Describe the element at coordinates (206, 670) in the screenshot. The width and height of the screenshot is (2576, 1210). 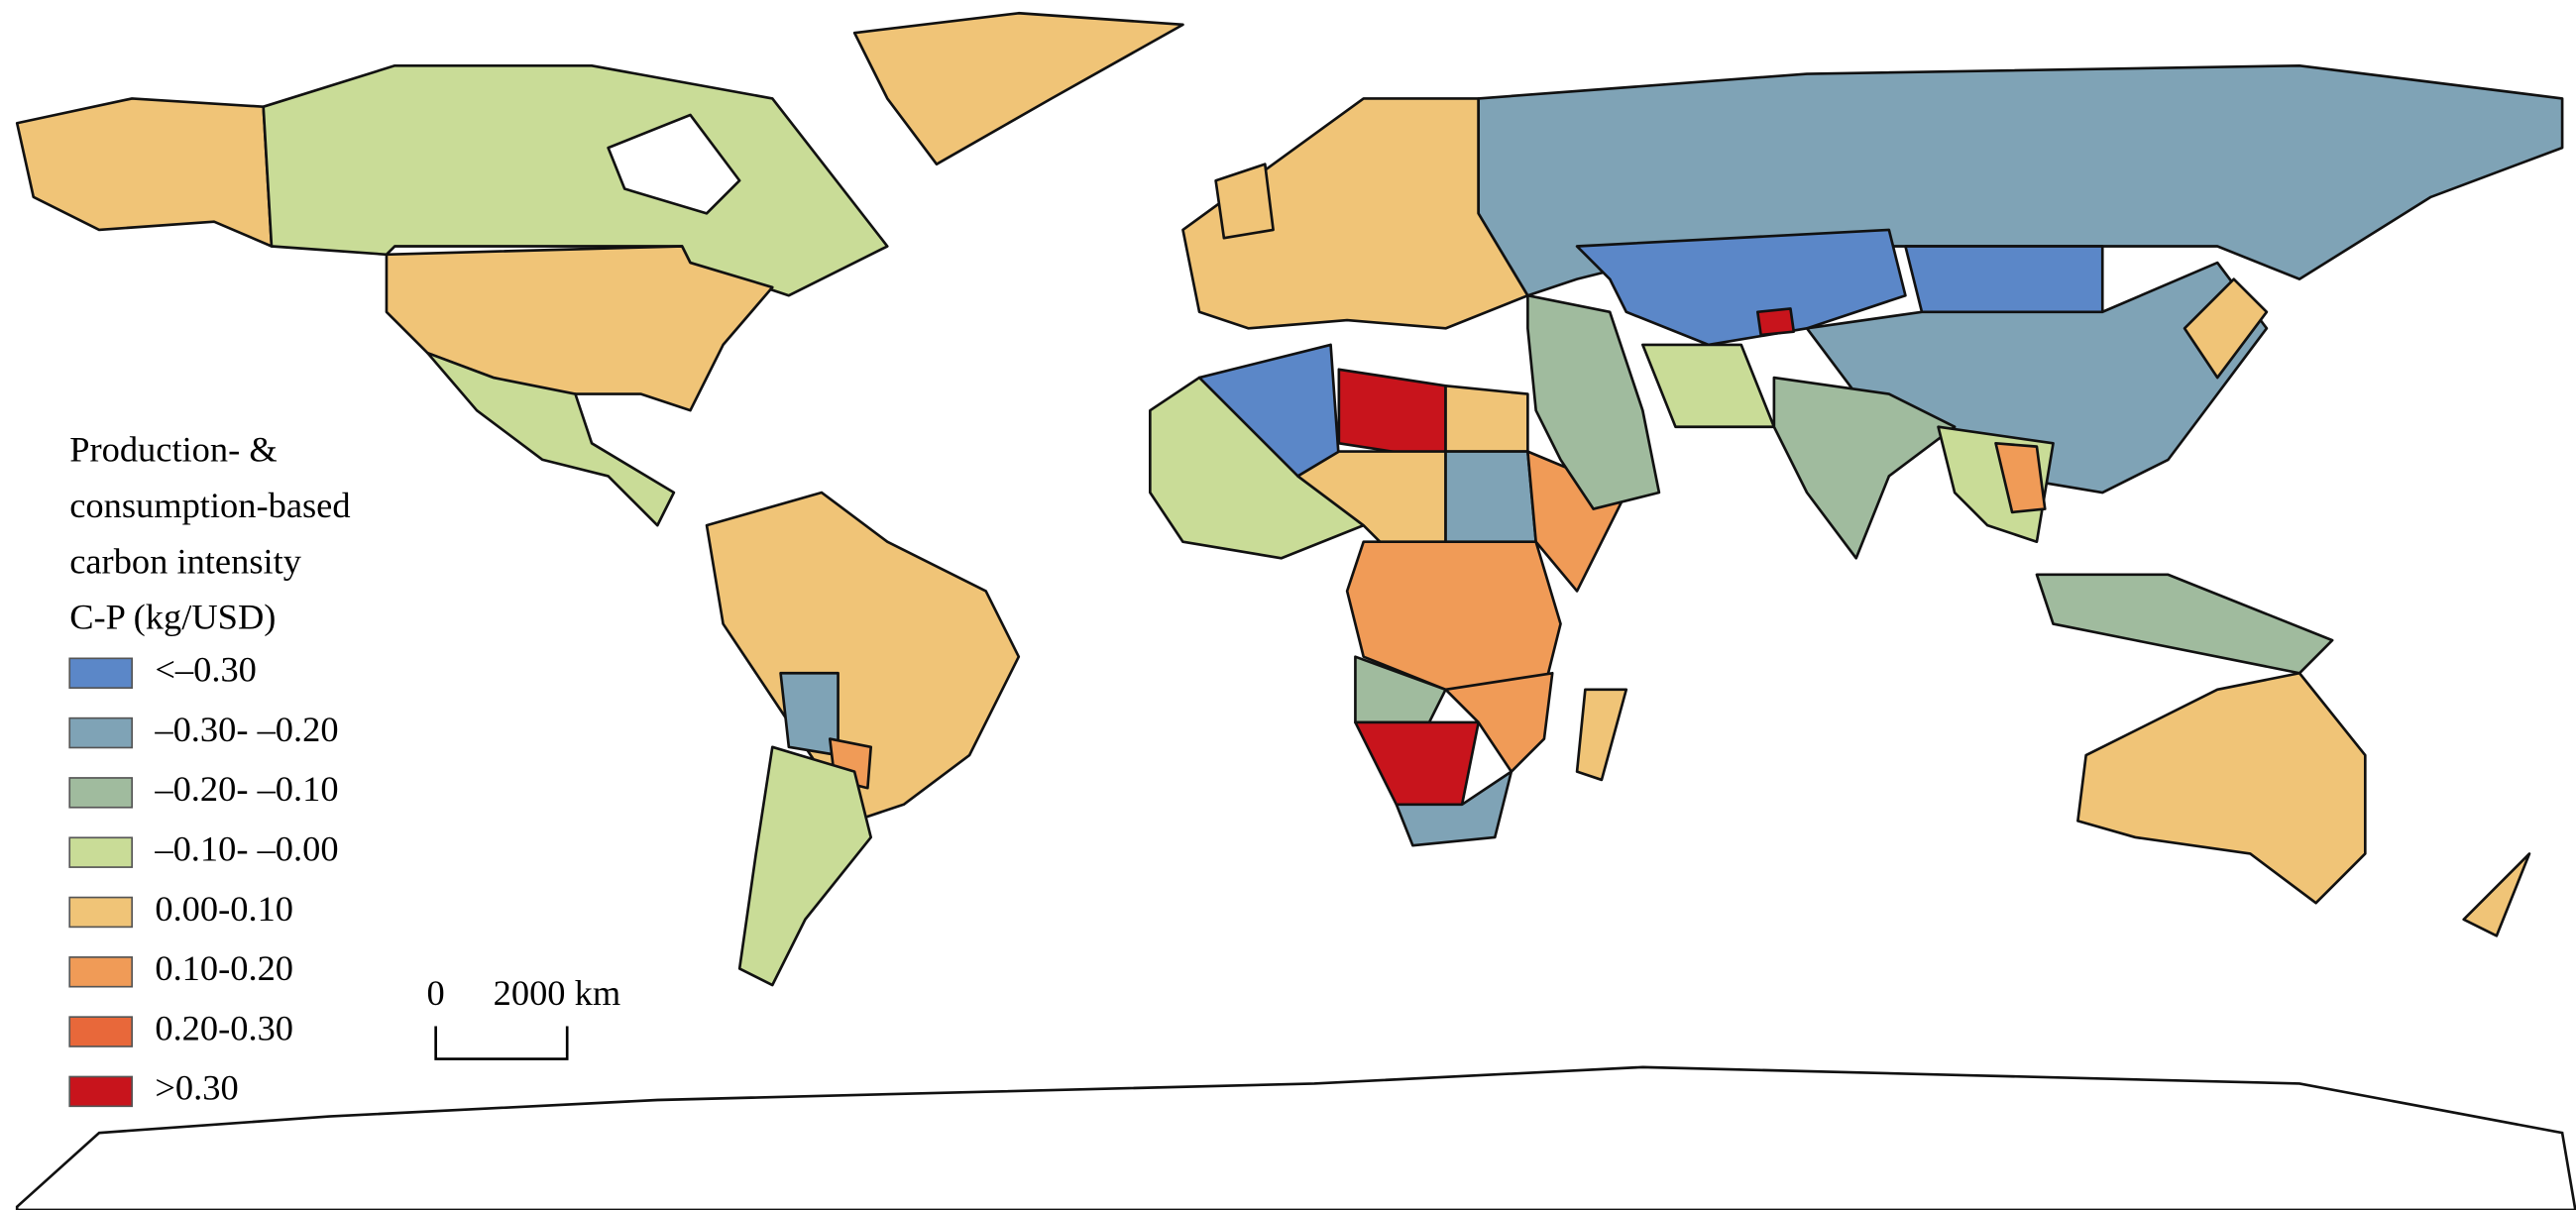
I see `legend-label: <–0.30` at that location.